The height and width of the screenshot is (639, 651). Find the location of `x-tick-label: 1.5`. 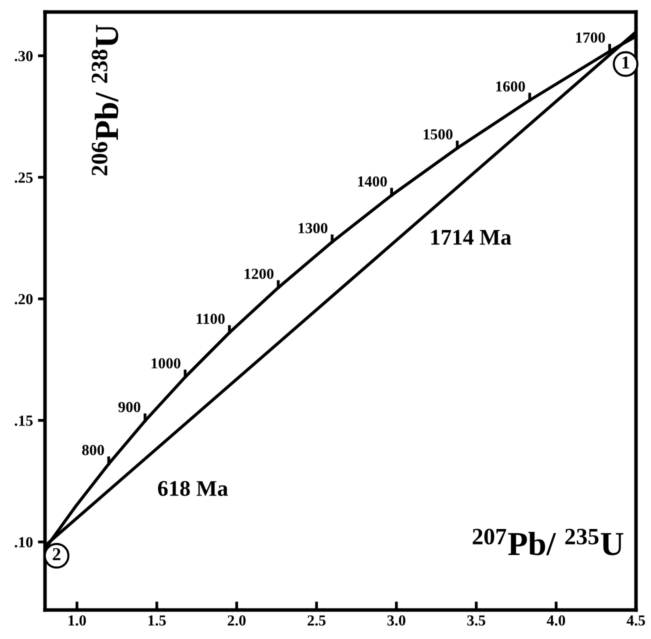

x-tick-label: 1.5 is located at coordinates (157, 620).